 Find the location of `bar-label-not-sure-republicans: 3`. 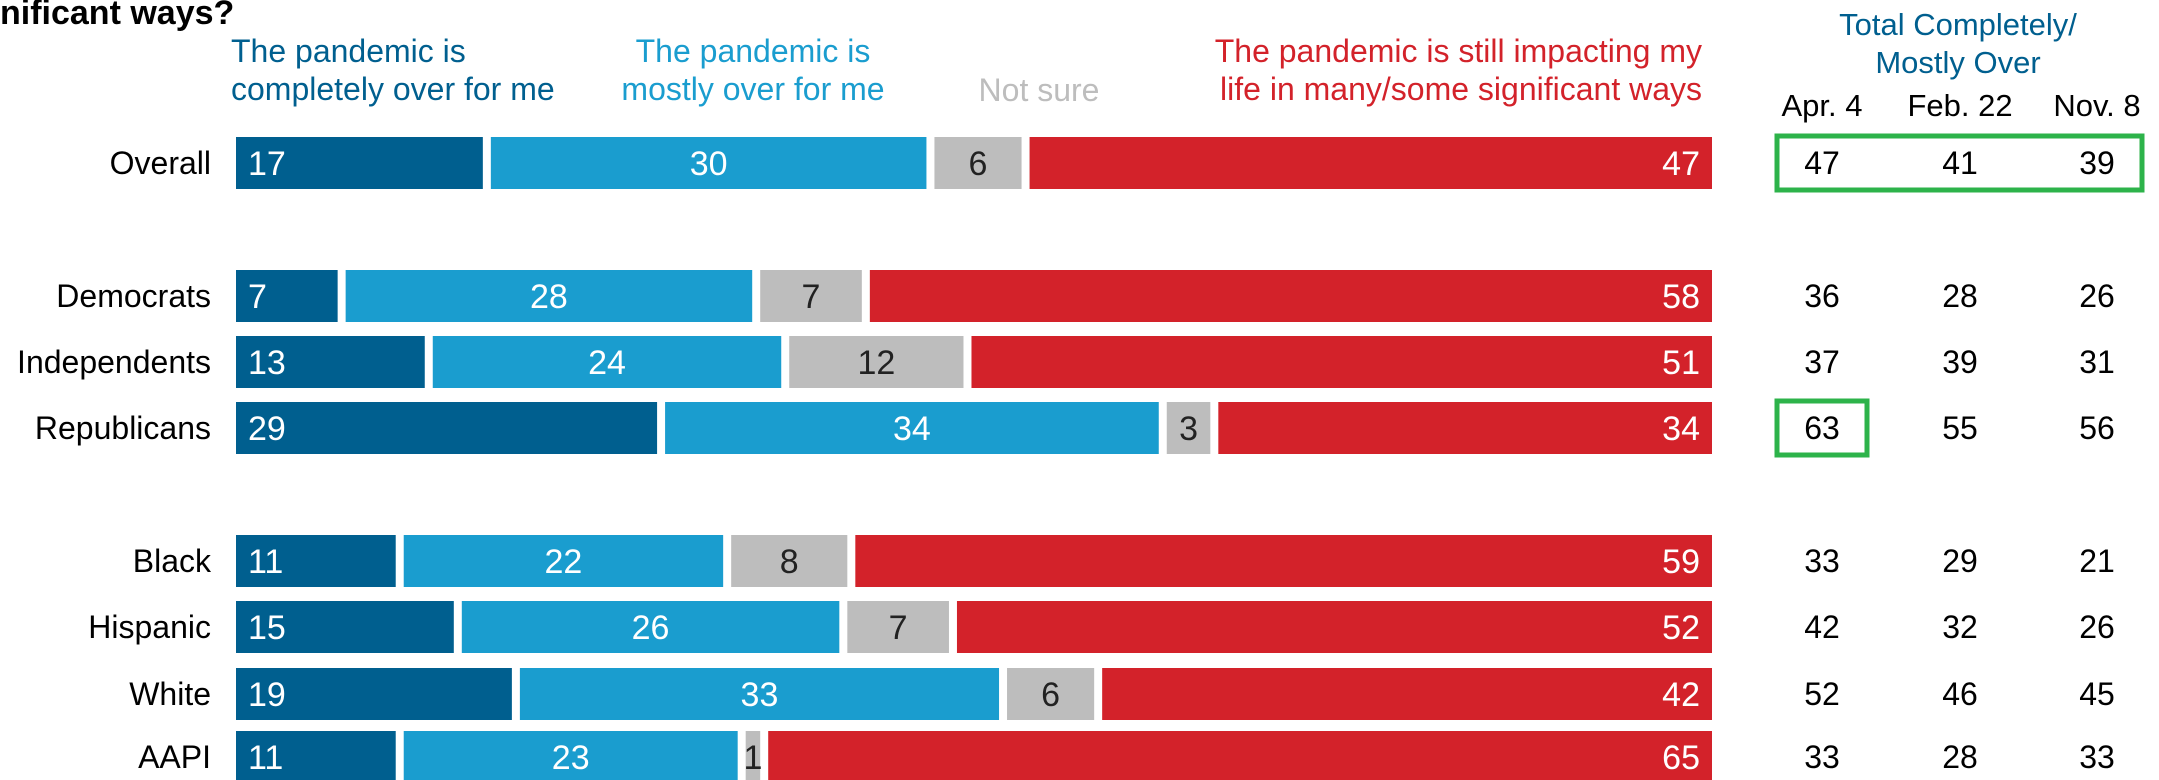

bar-label-not-sure-republicans: 3 is located at coordinates (1188, 429).